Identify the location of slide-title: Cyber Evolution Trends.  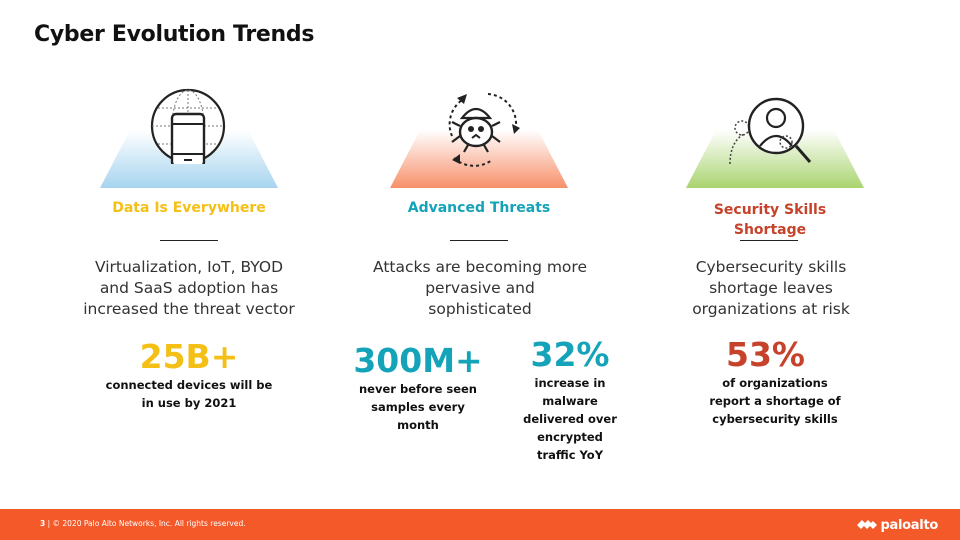
(174, 34).